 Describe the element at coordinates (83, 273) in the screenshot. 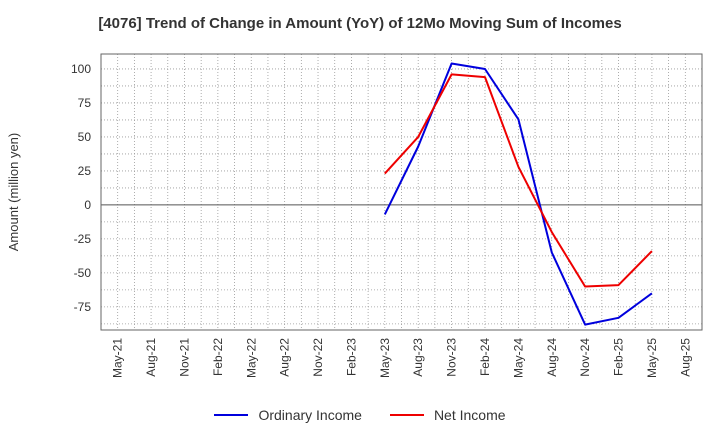

I see `y-tick-label: -50` at that location.